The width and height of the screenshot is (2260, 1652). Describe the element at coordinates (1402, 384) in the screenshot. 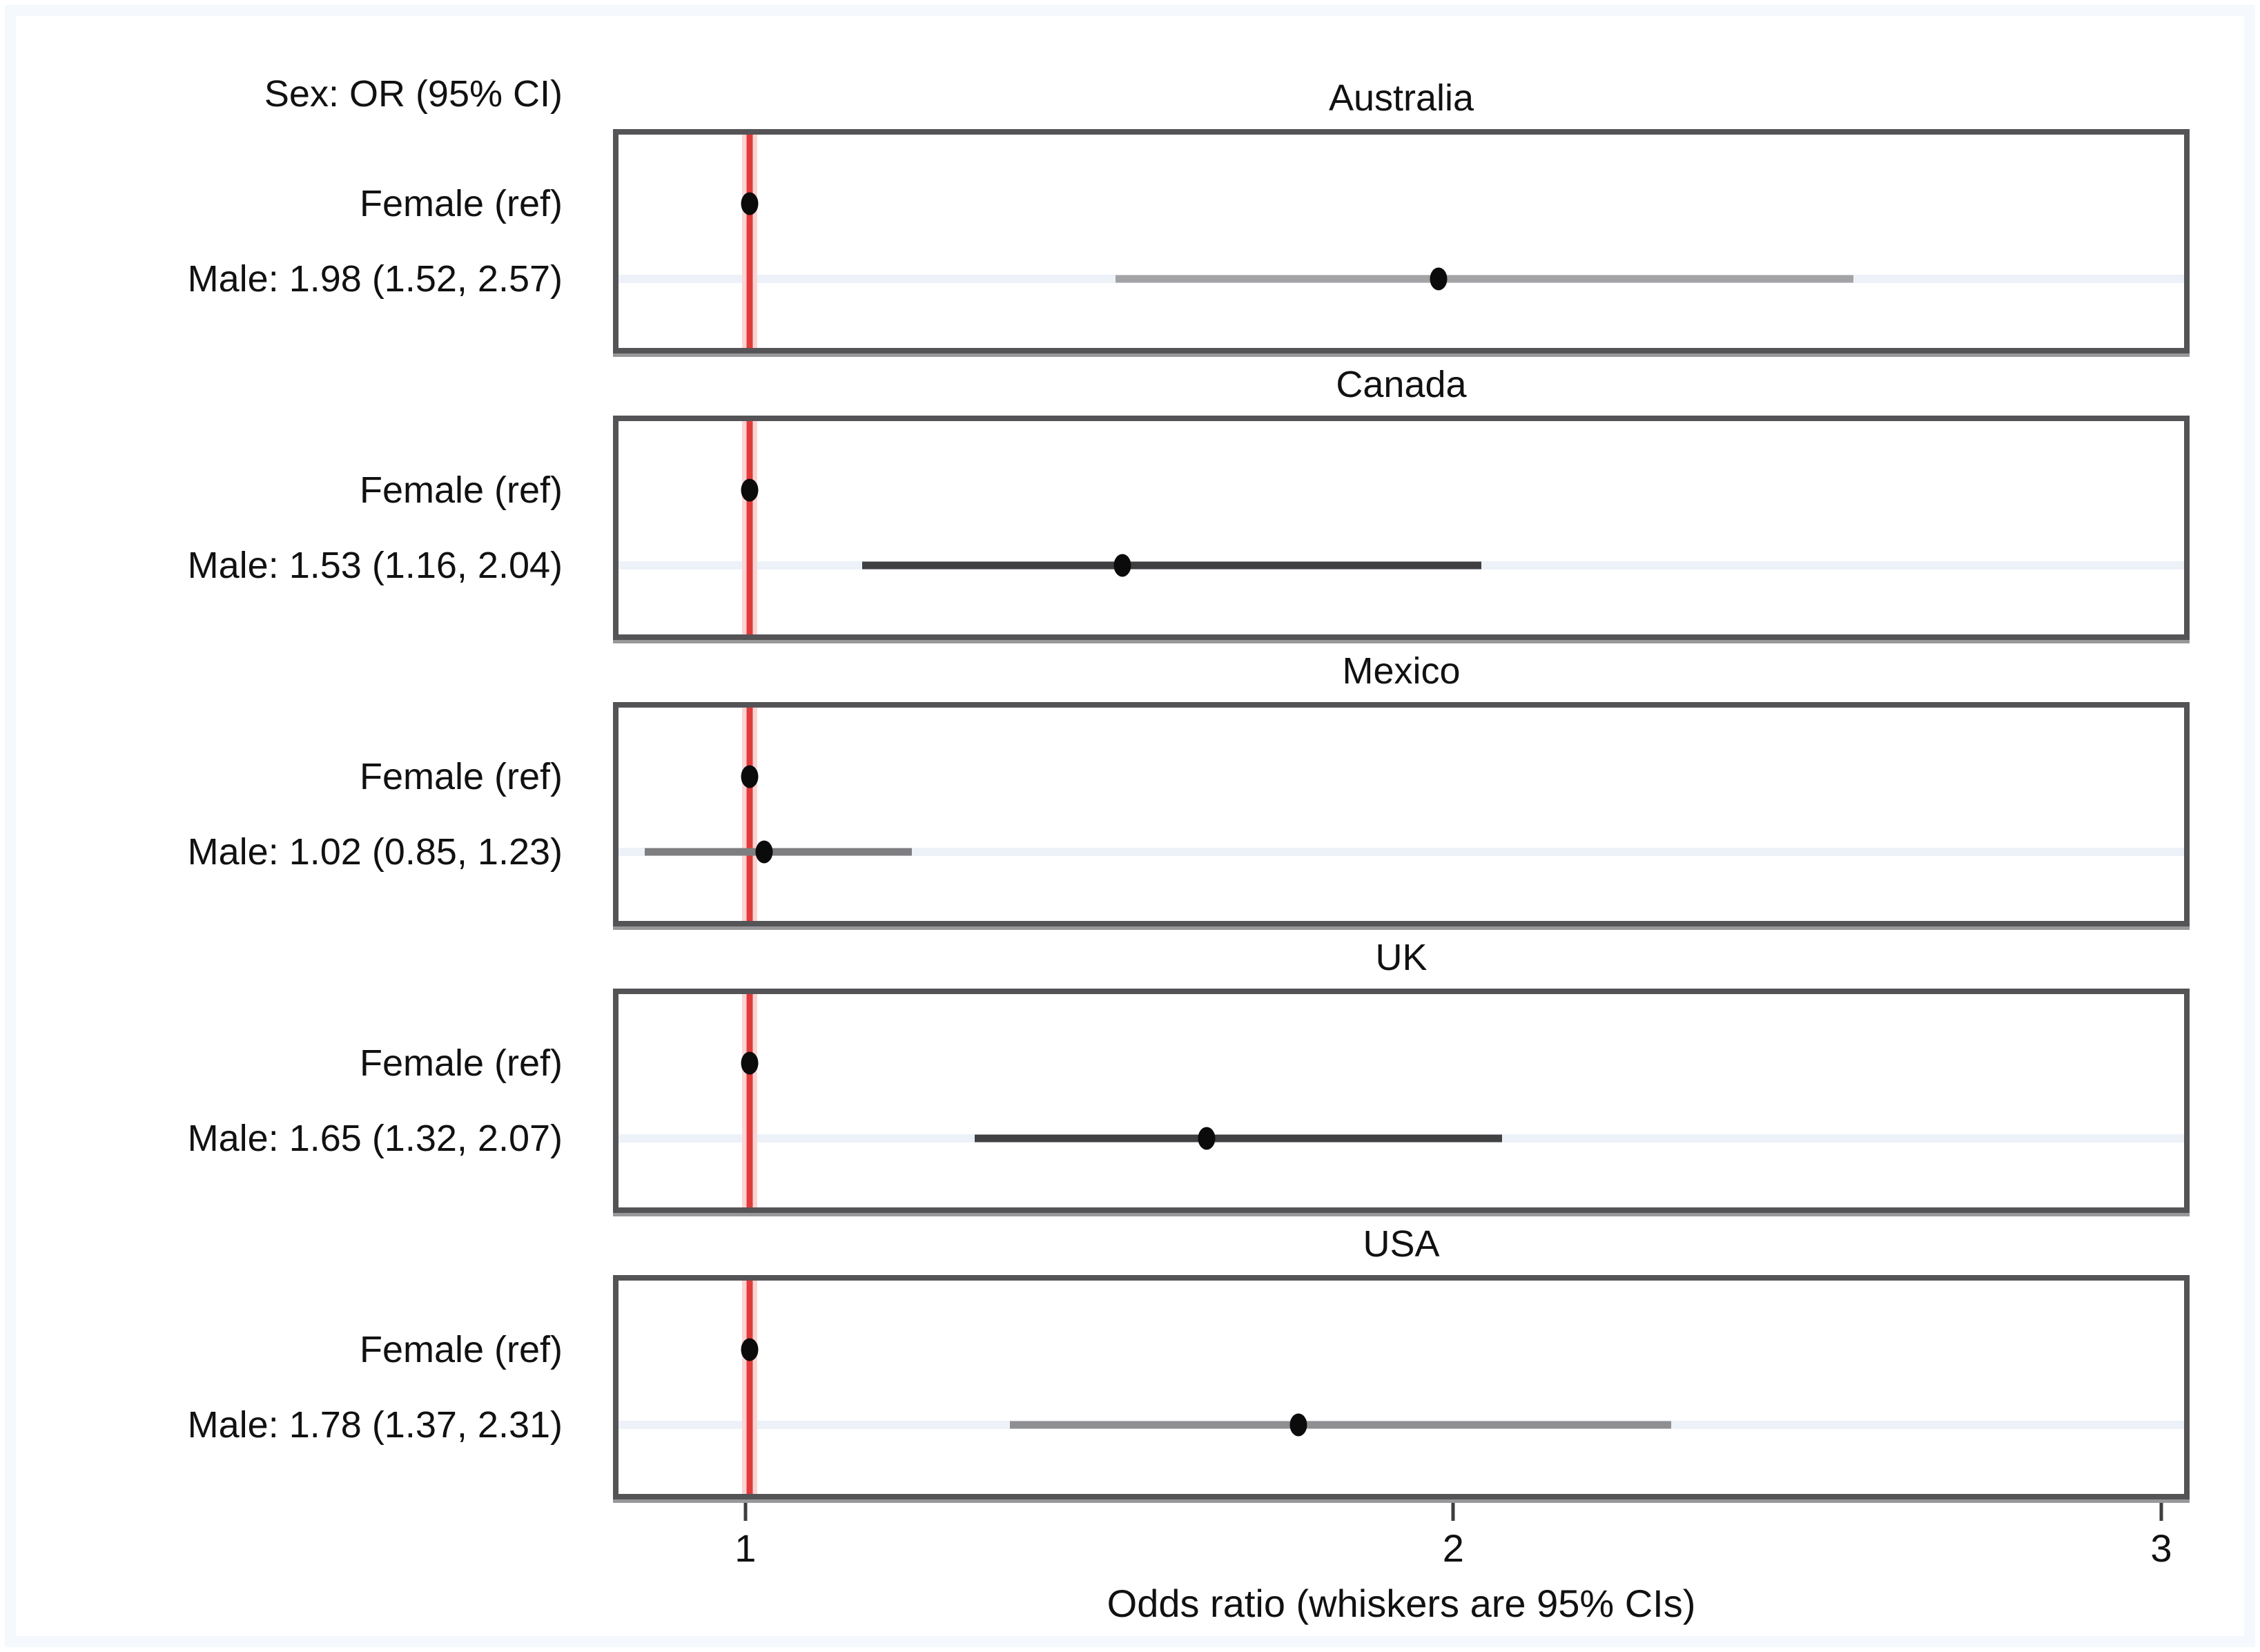

I see `panel-title: Canada` at that location.